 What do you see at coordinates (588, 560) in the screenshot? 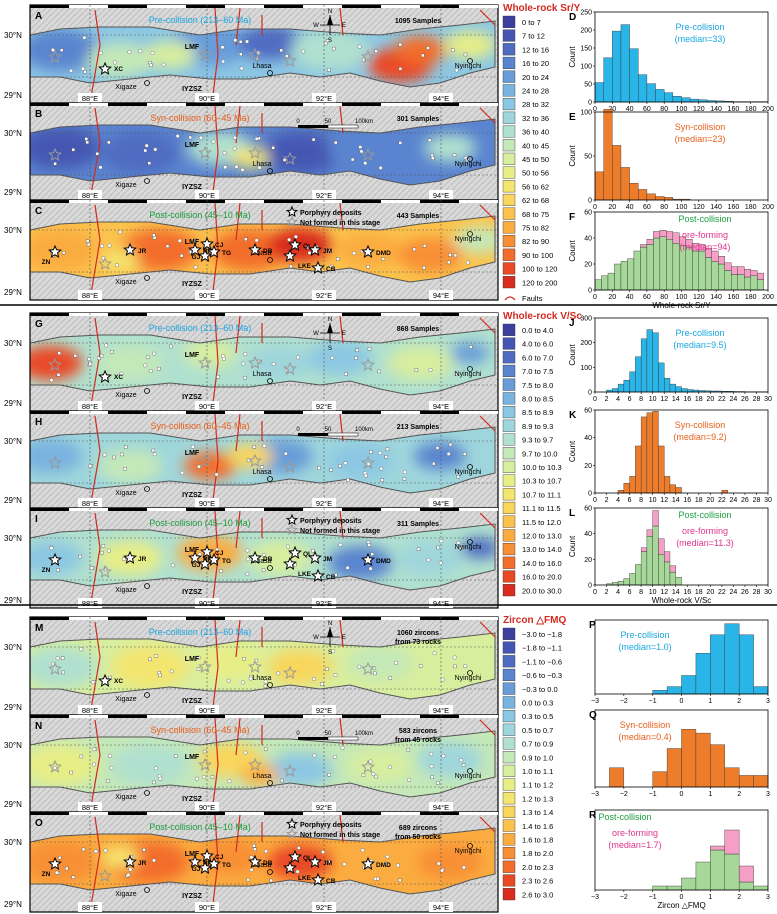
I see `y-tick-label: 20` at bounding box center [588, 560].